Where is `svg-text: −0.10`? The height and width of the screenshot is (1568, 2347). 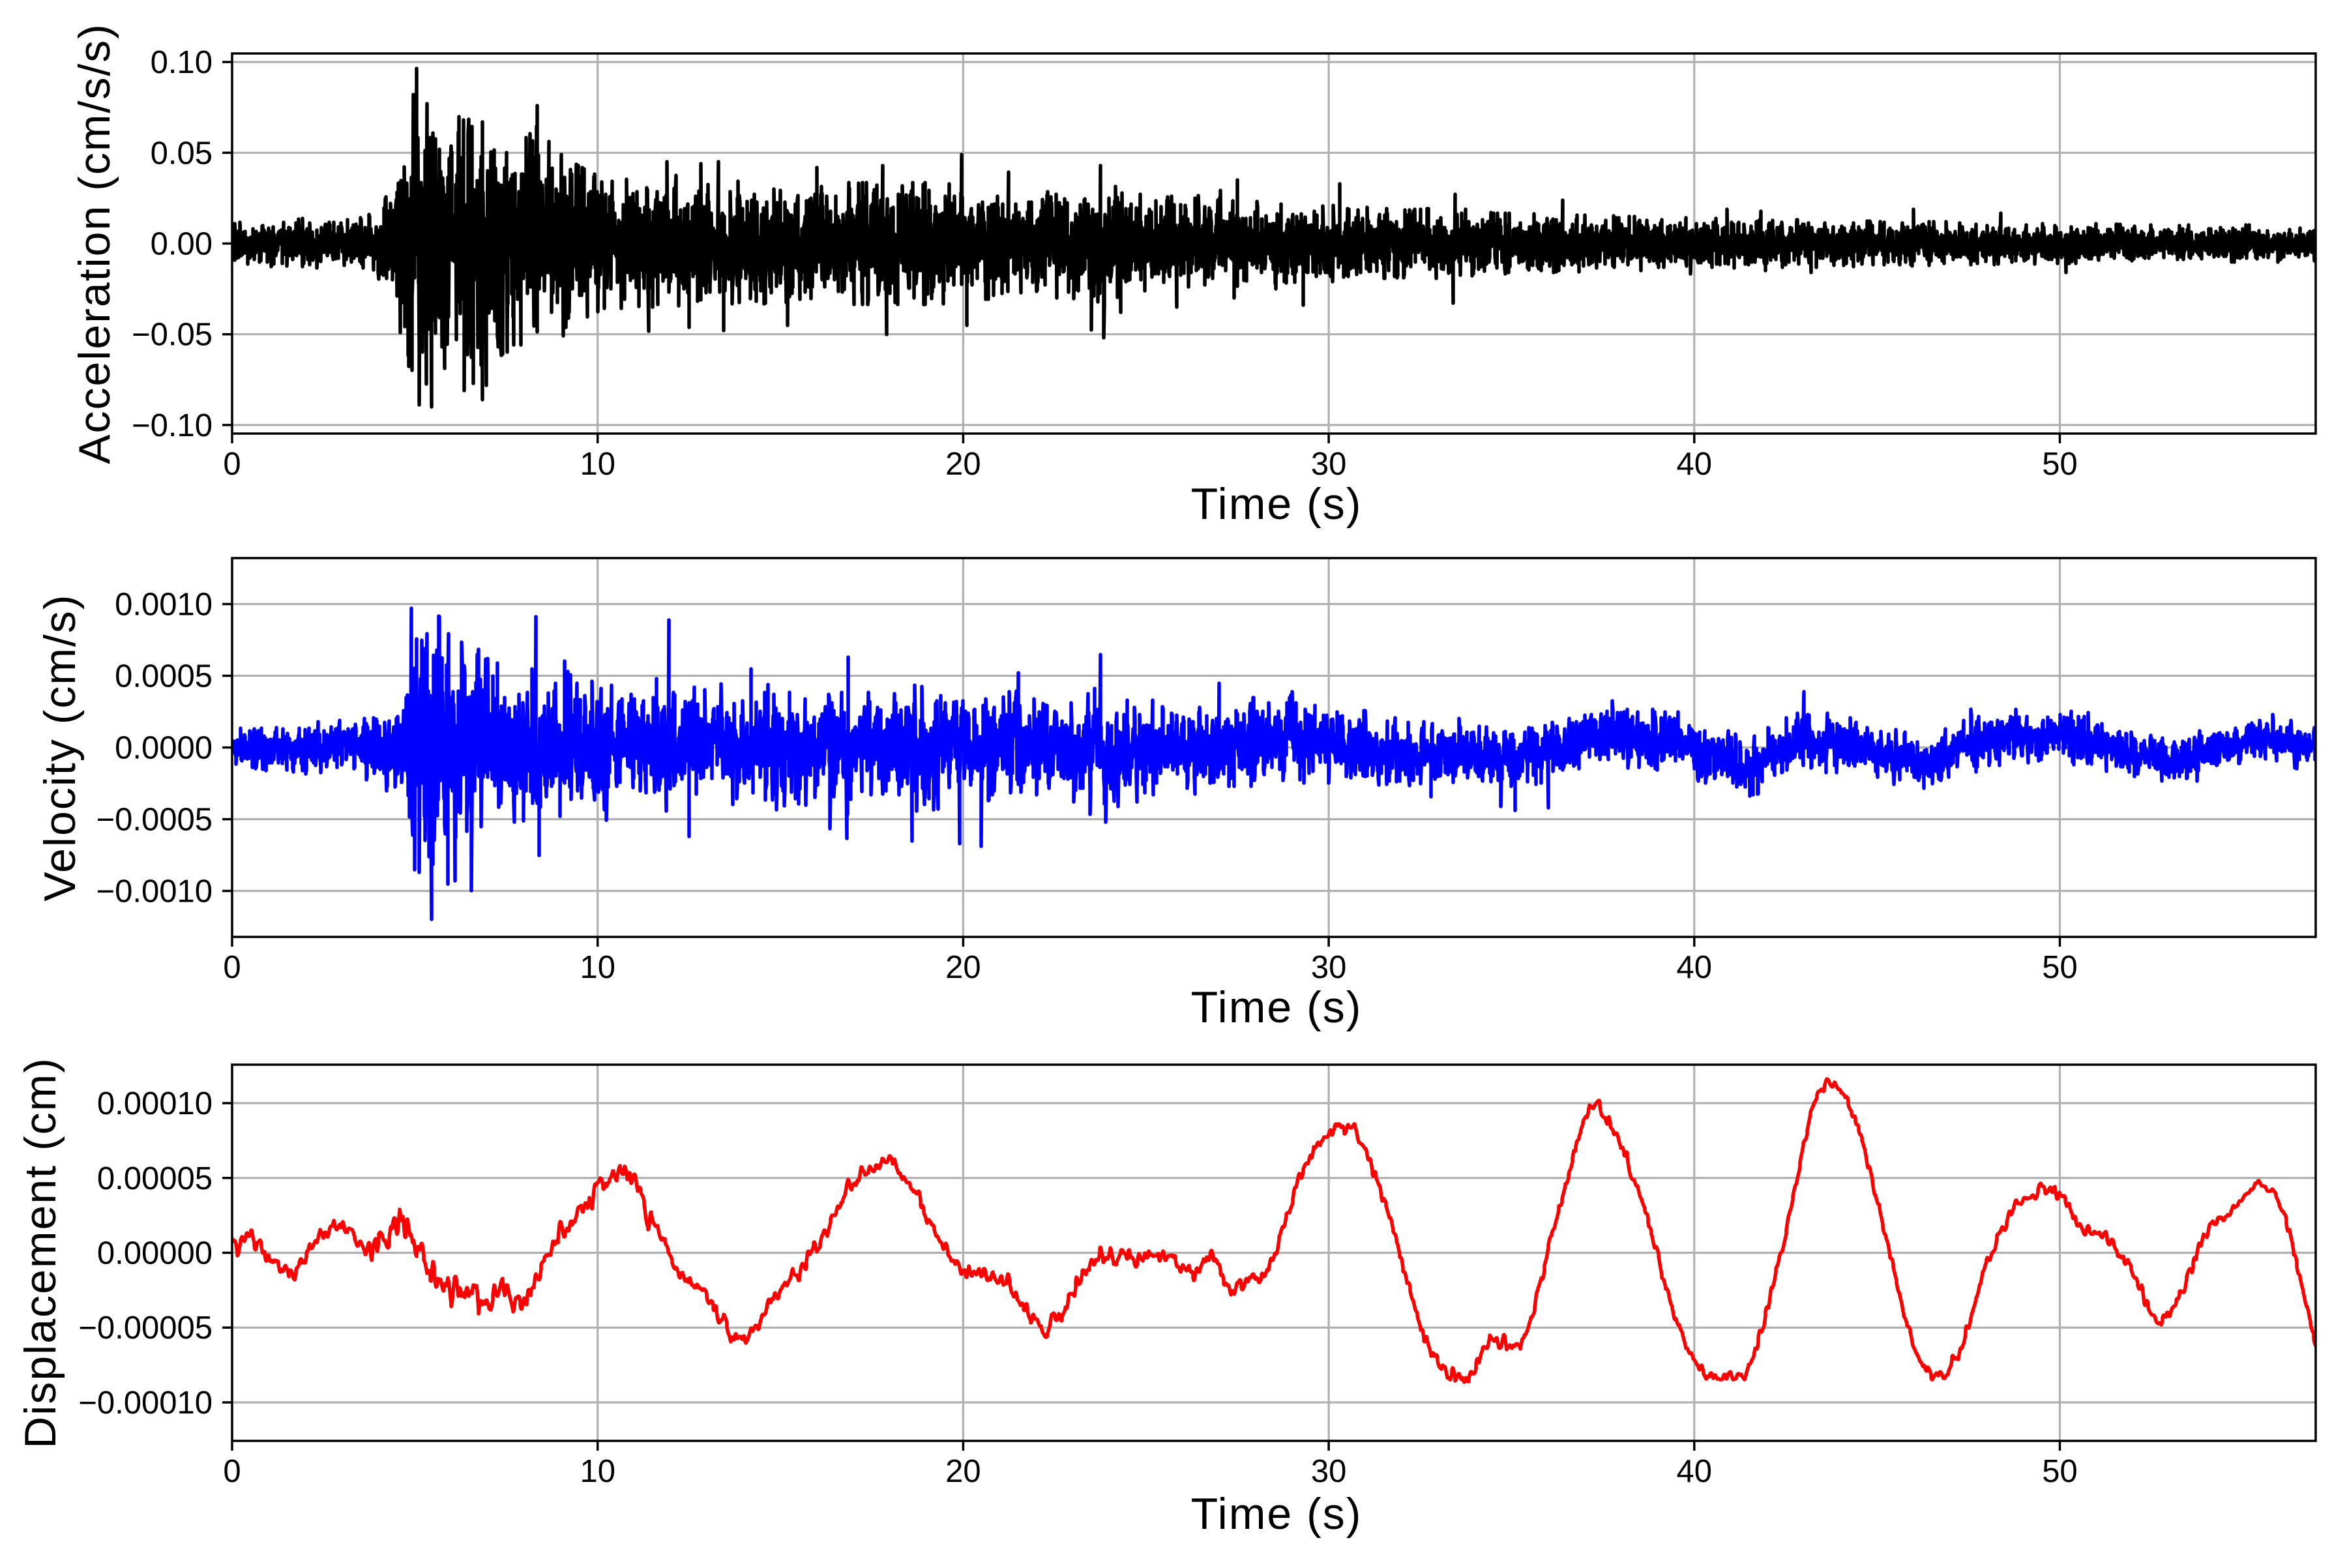 svg-text: −0.10 is located at coordinates (172, 426).